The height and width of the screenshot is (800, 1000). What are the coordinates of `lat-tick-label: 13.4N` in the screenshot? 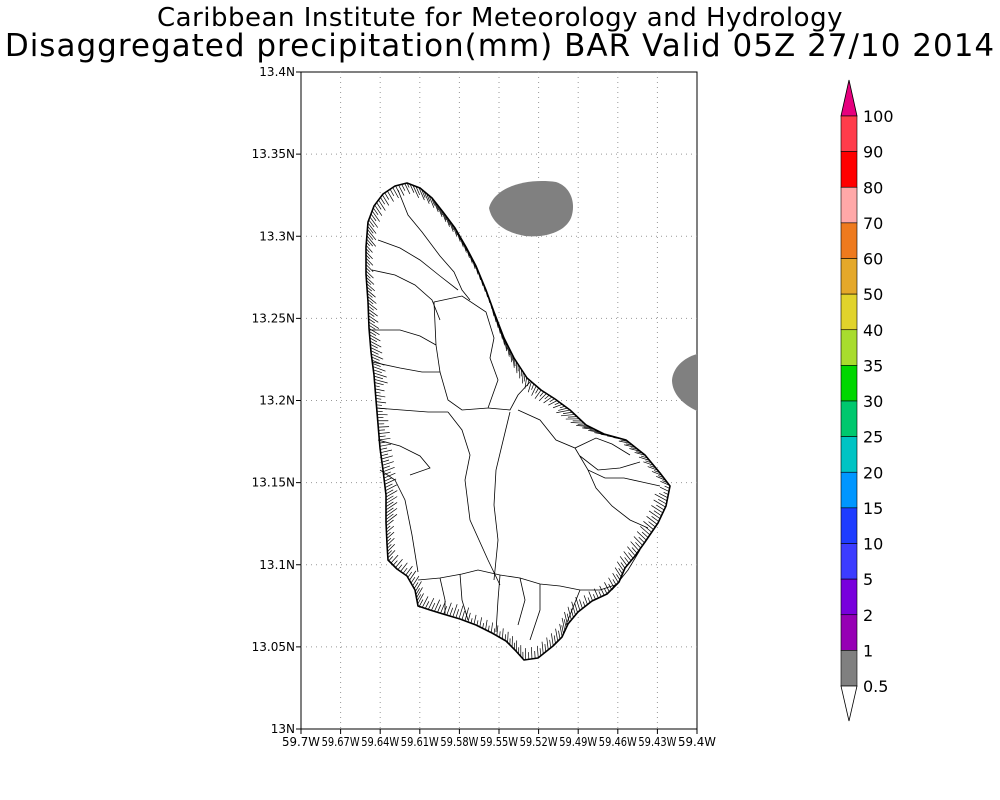 It's located at (277, 72).